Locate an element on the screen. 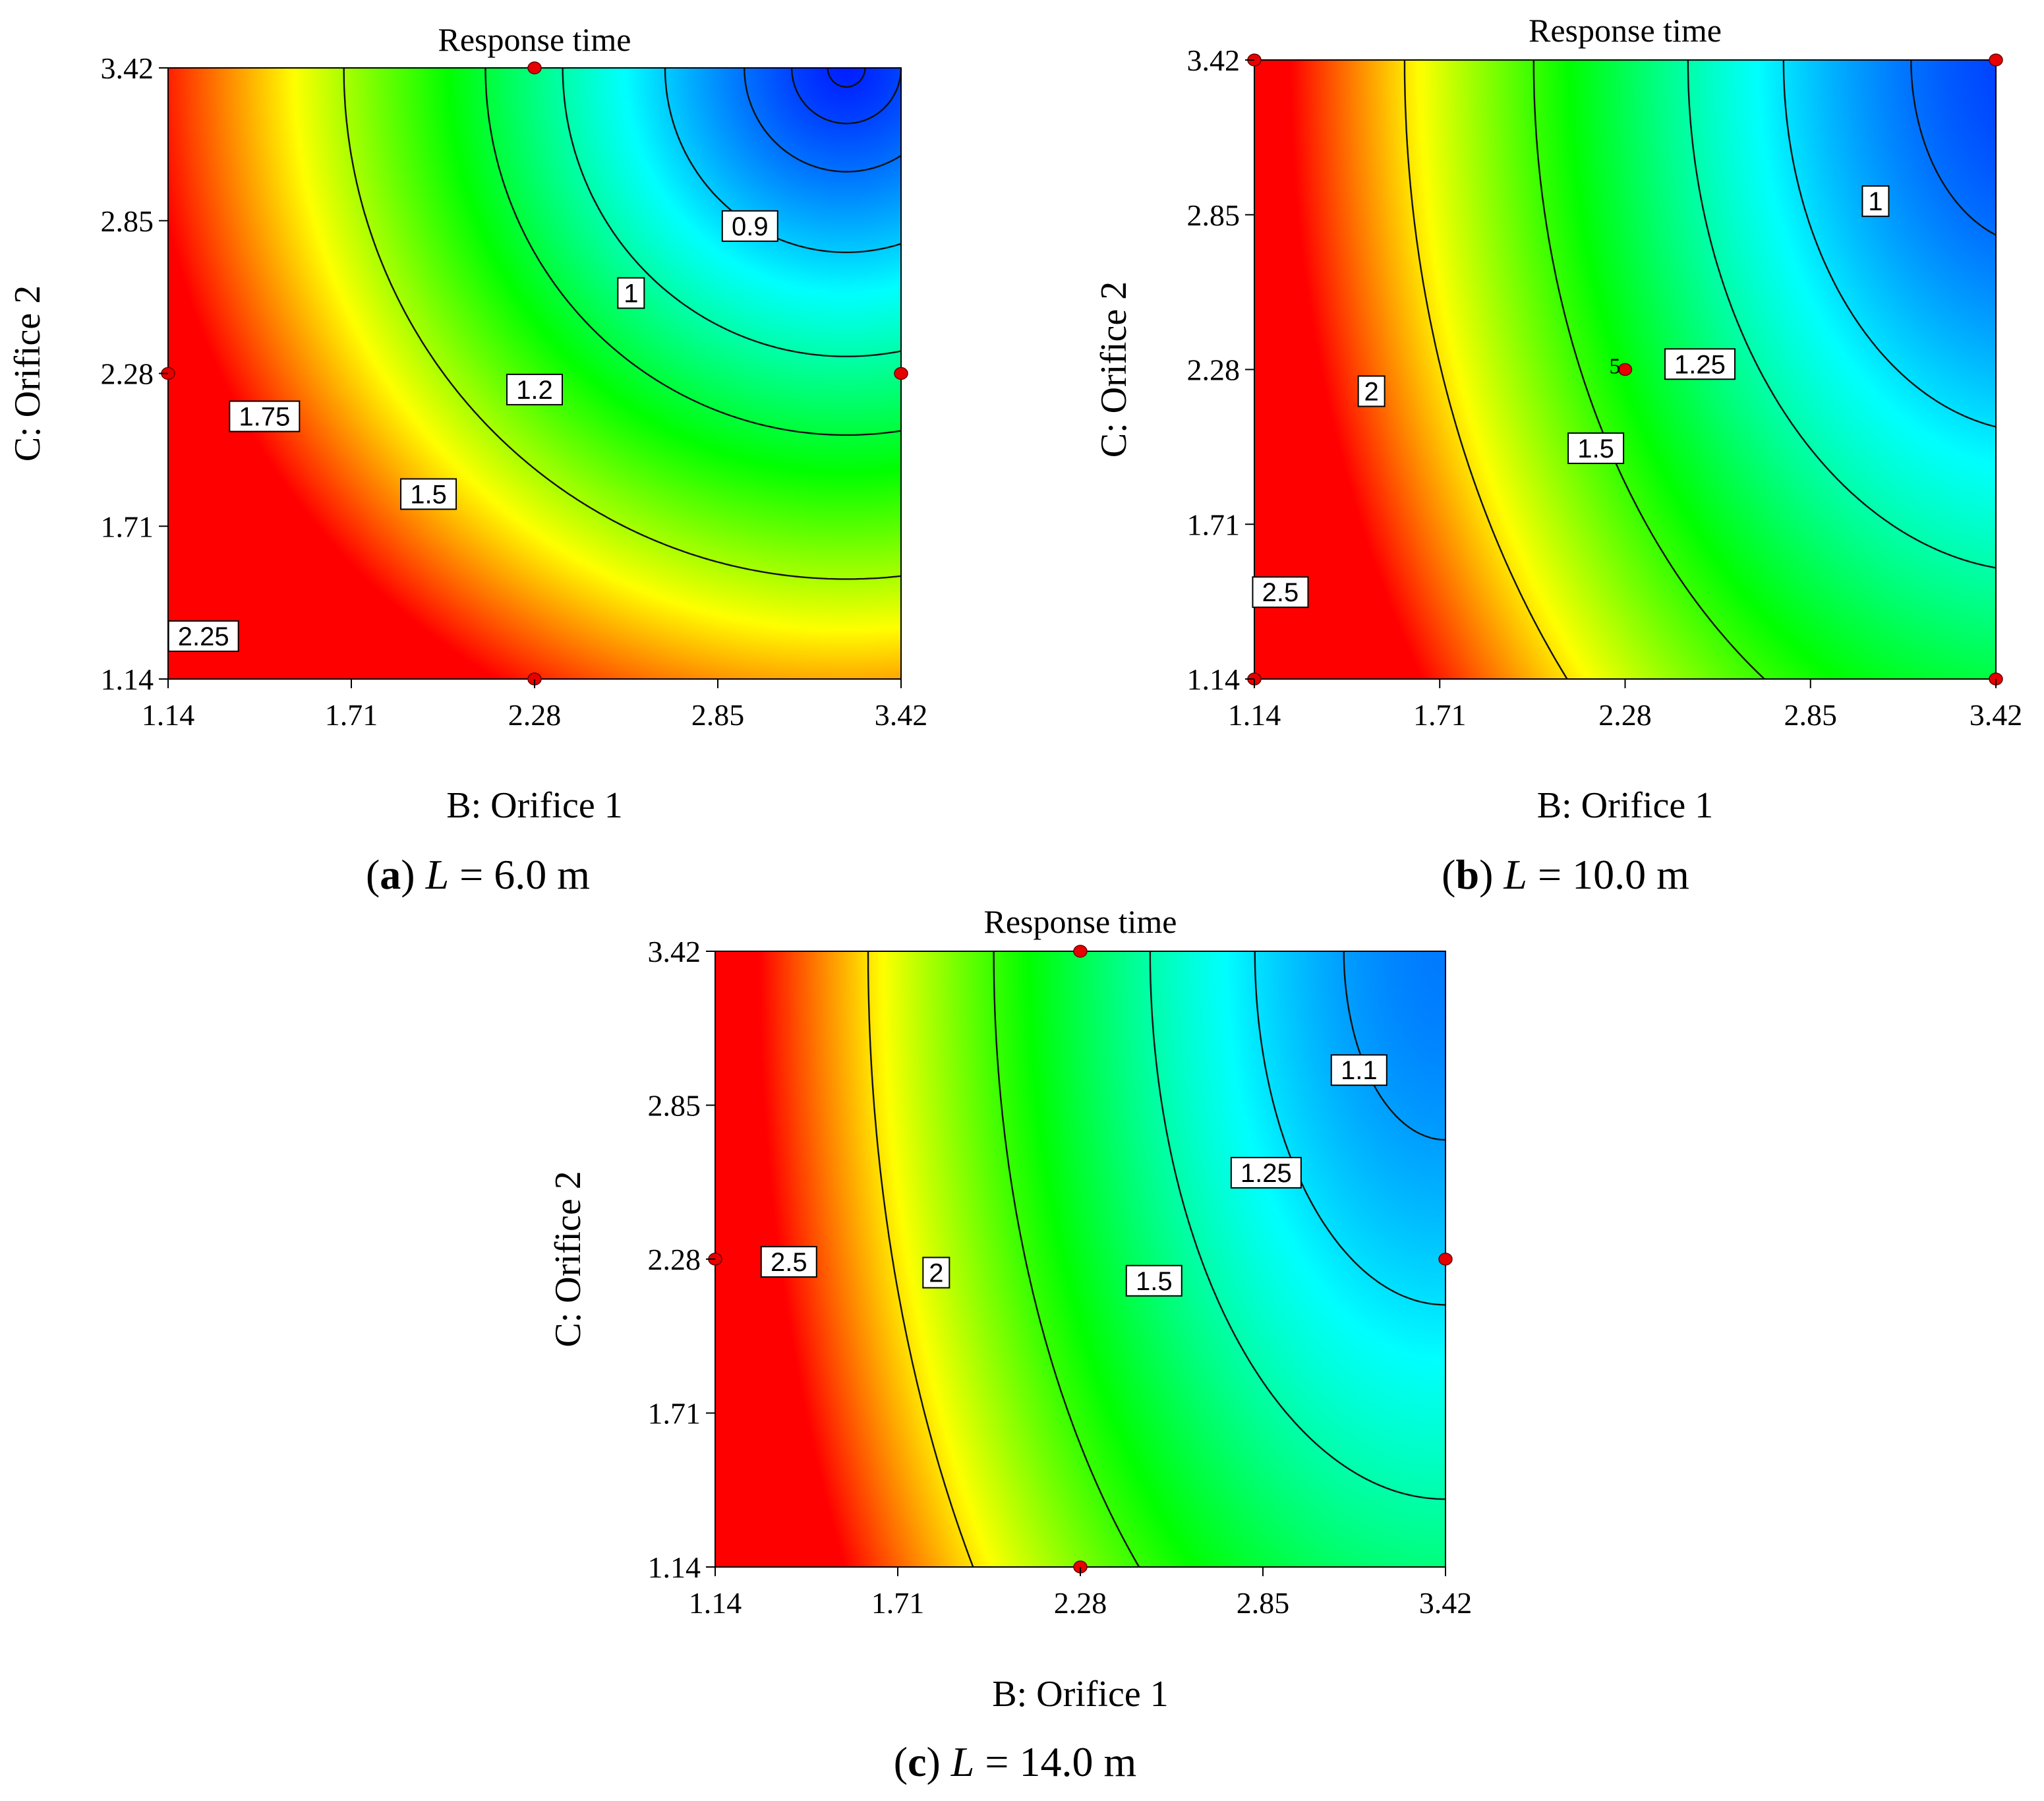  contour-label-text: 2.25 is located at coordinates (203, 637).